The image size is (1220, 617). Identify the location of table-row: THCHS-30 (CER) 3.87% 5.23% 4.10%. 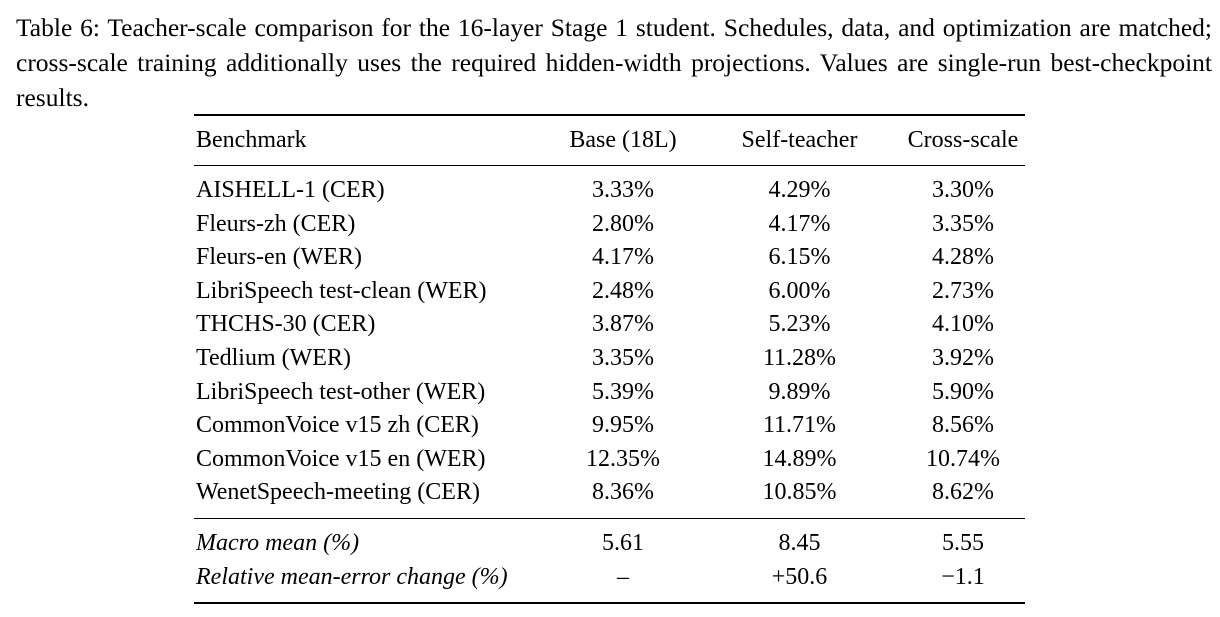
(609, 325).